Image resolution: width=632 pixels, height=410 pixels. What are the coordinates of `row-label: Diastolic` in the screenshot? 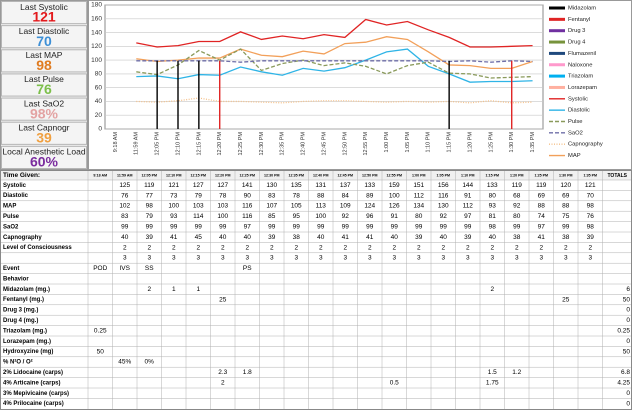 It's located at (16, 196).